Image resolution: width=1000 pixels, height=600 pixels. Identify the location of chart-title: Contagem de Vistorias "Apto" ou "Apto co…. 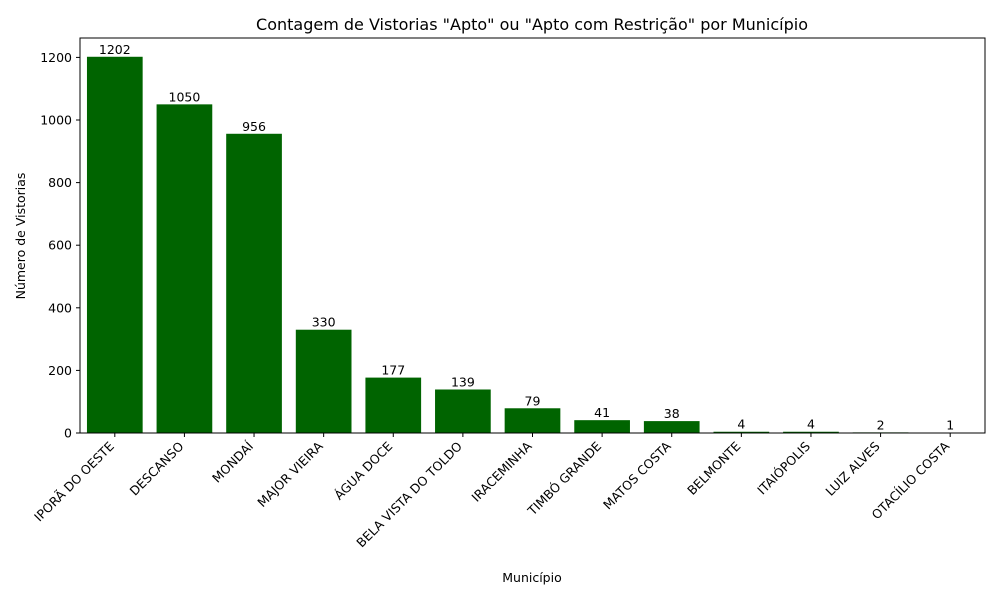
(532, 24).